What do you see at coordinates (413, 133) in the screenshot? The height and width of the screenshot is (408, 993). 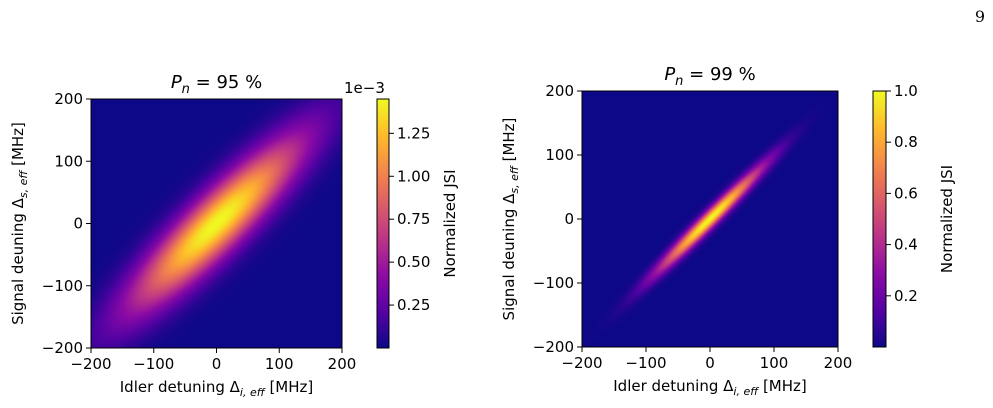 I see `colorbar-tick-label: 1.25` at bounding box center [413, 133].